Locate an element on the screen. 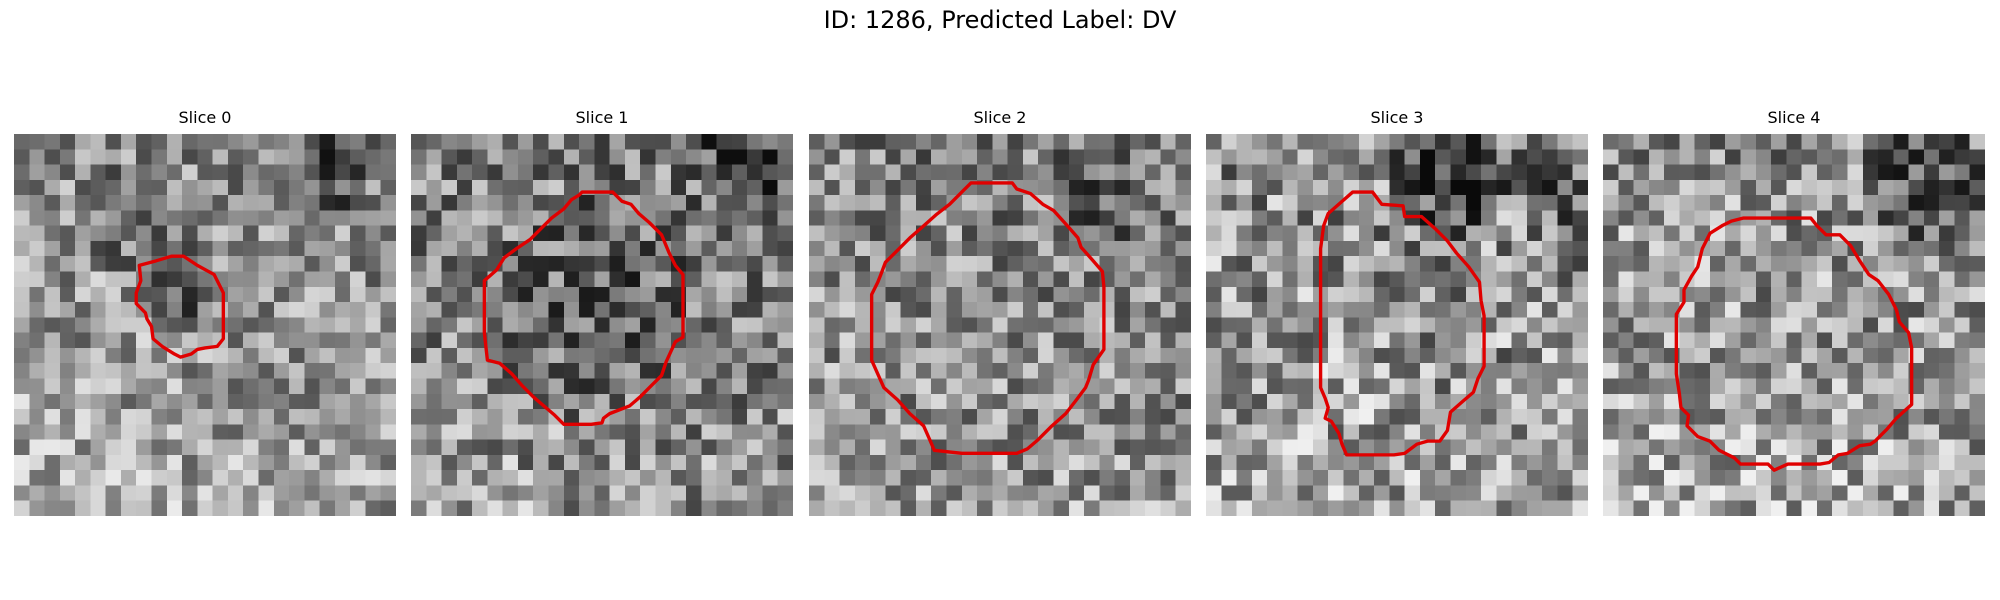 Image resolution: width=2000 pixels, height=600 pixels. slice-title: Slice 0 is located at coordinates (205, 117).